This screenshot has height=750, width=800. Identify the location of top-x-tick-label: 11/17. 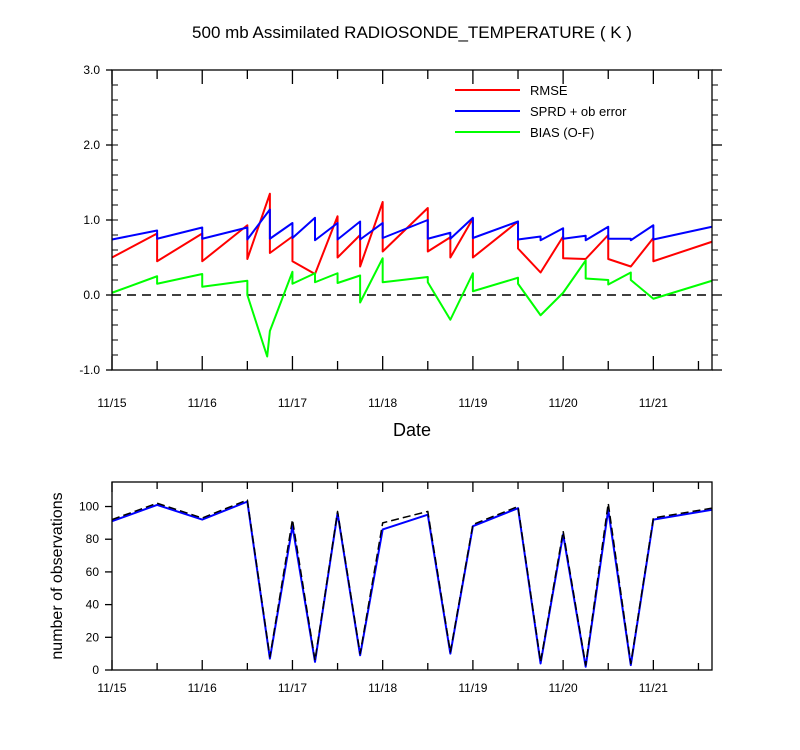
(292, 403).